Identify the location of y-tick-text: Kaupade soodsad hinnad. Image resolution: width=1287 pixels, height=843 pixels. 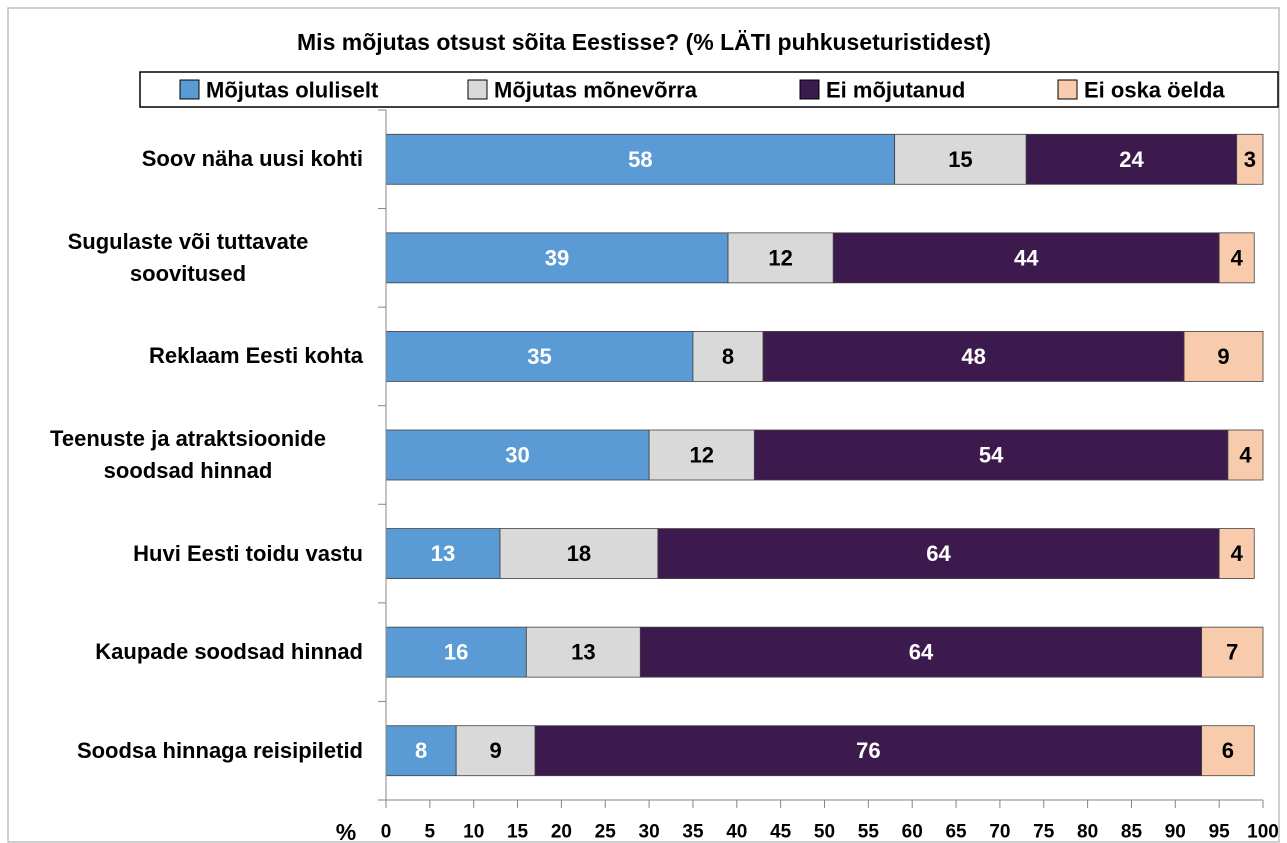
(229, 652).